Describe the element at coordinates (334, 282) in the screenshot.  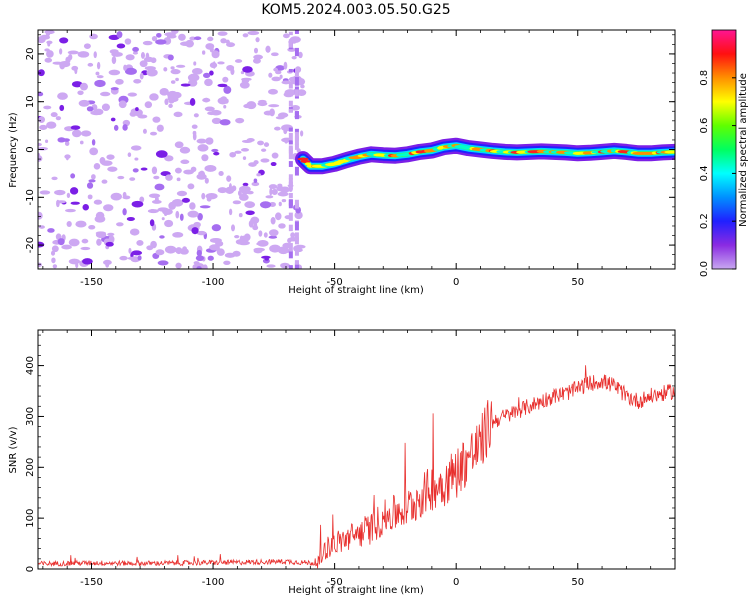
I see `x-tick-label: -50` at that location.